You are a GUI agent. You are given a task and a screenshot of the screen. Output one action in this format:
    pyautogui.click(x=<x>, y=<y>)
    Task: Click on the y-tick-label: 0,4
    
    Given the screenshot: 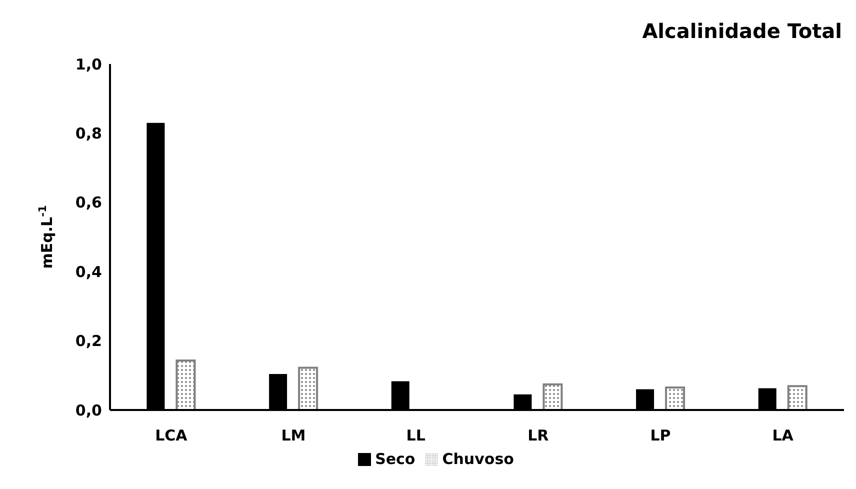 What is the action you would take?
    pyautogui.click(x=88, y=271)
    